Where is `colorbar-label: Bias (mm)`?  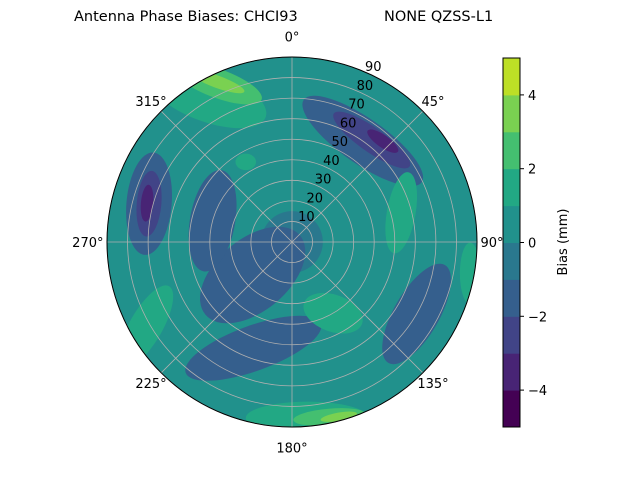
colorbar-label: Bias (mm) is located at coordinates (563, 242).